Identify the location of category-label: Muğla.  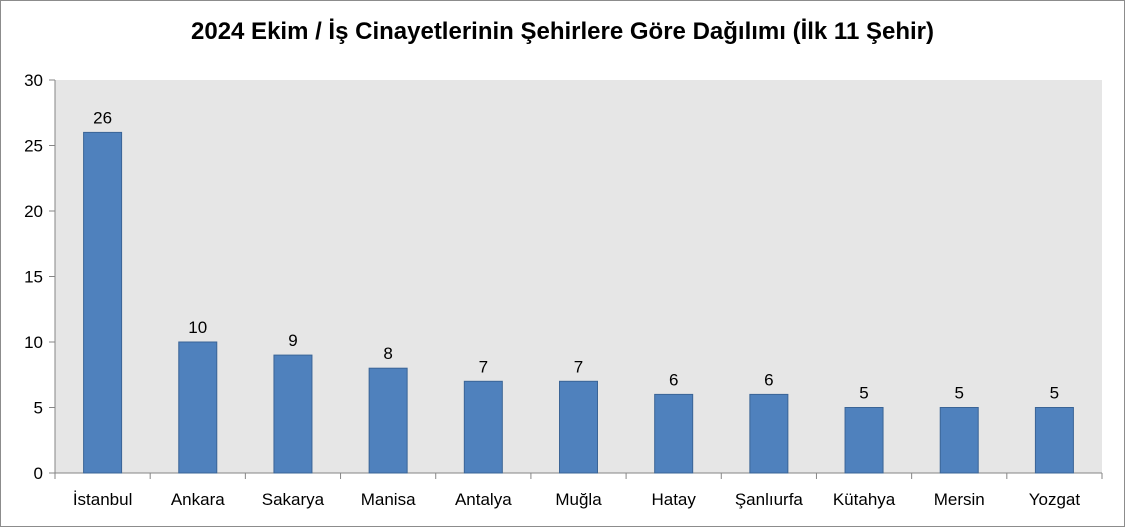
(578, 499).